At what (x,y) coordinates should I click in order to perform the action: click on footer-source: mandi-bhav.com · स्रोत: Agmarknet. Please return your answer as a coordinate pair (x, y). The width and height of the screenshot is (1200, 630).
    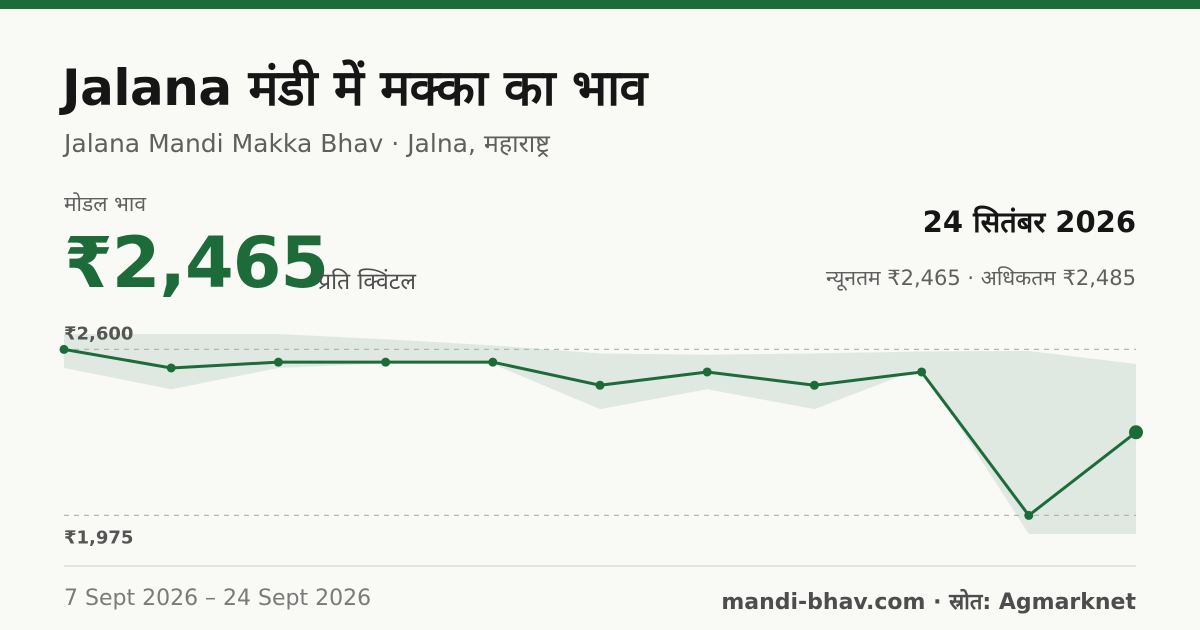
    Looking at the image, I should click on (928, 602).